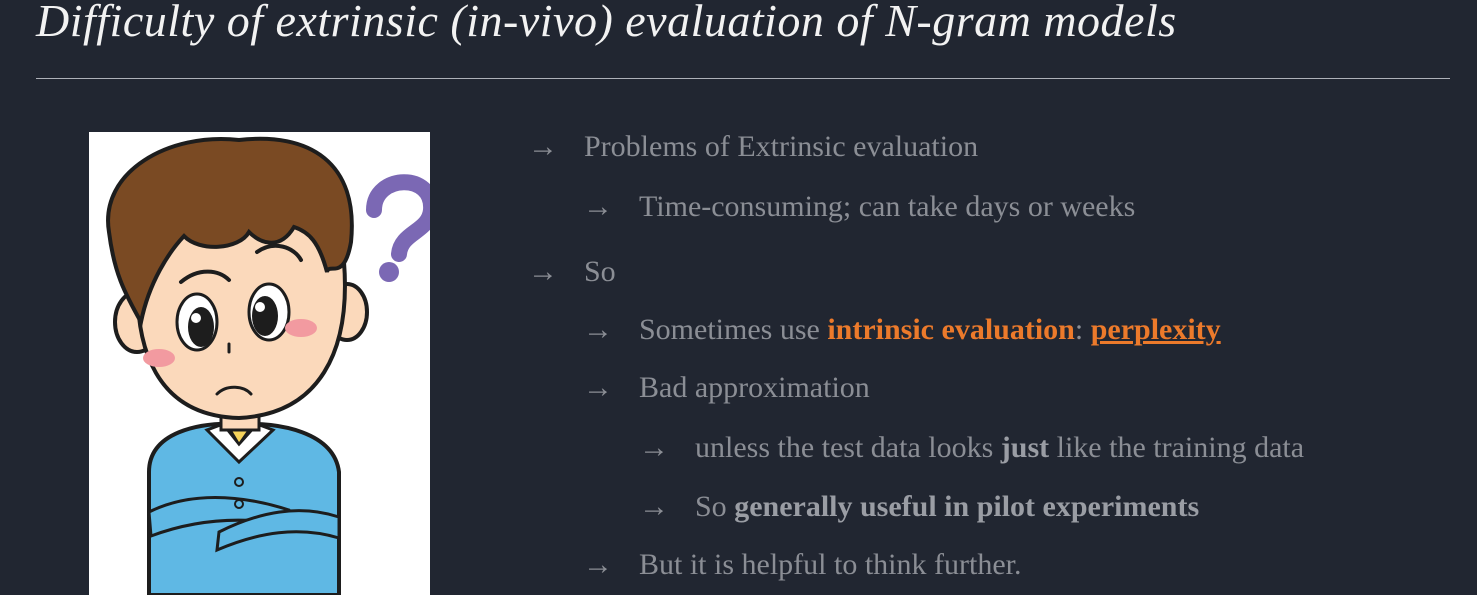 Image resolution: width=1477 pixels, height=595 pixels. I want to click on intrinsic-evaluation-highlight: intrinsic evaluation, so click(951, 329).